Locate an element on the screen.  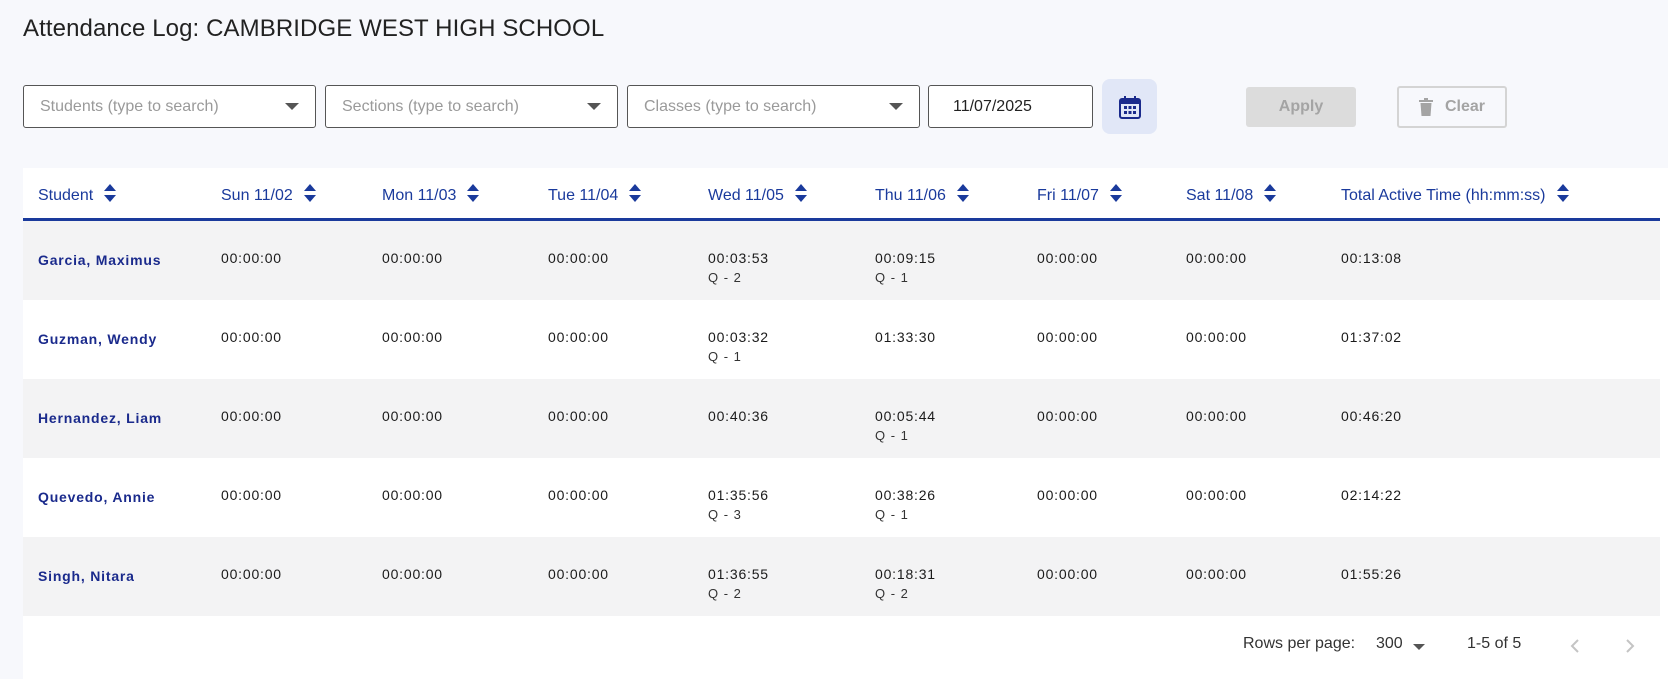
column-header: Tue 11/04 is located at coordinates (595, 195).